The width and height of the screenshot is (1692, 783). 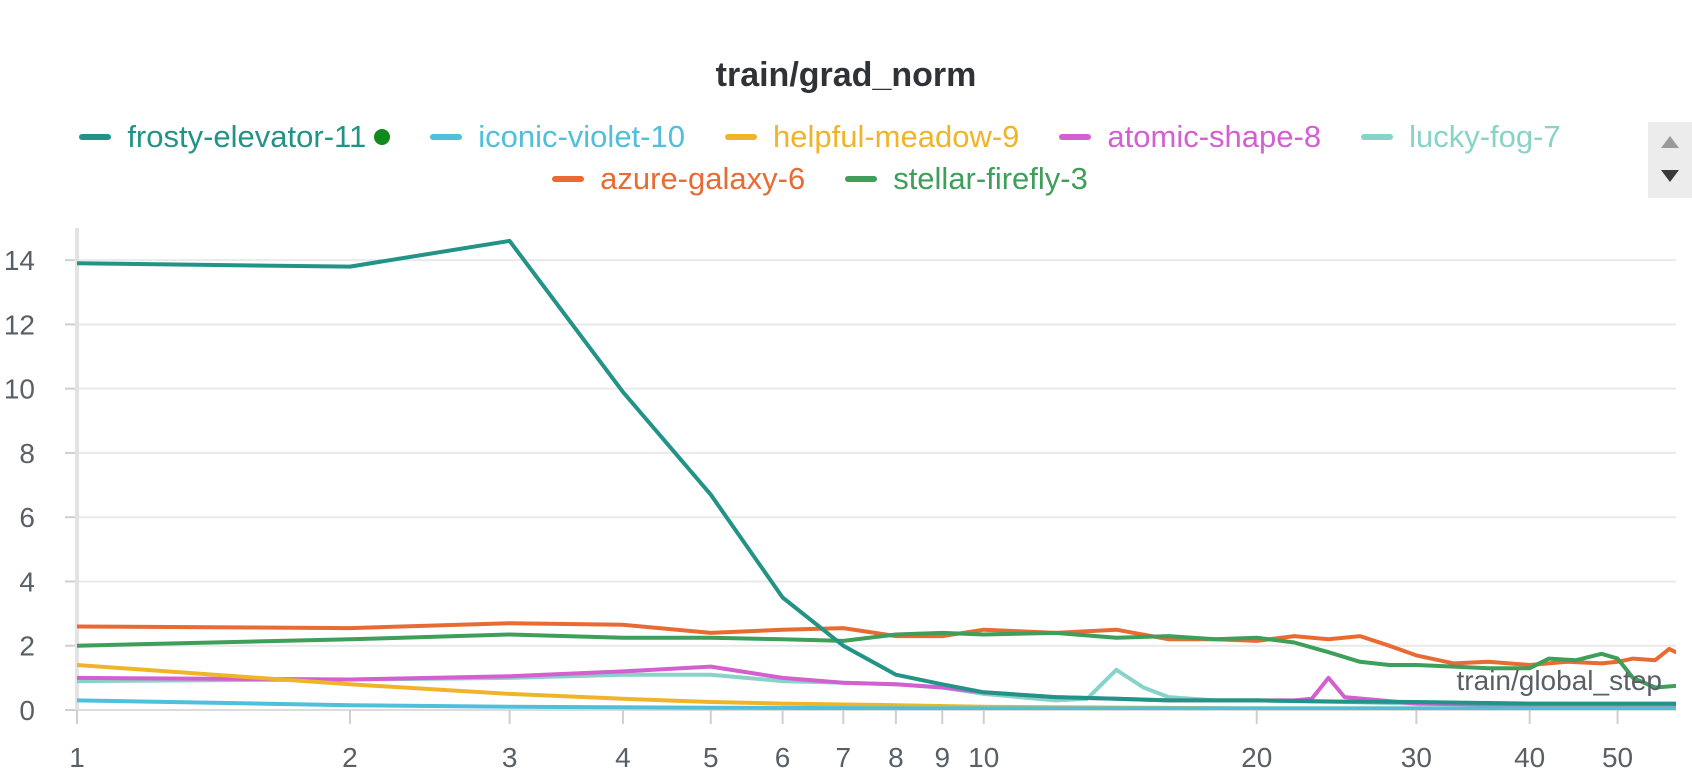 What do you see at coordinates (896, 757) in the screenshot?
I see `x-tick-label: 8` at bounding box center [896, 757].